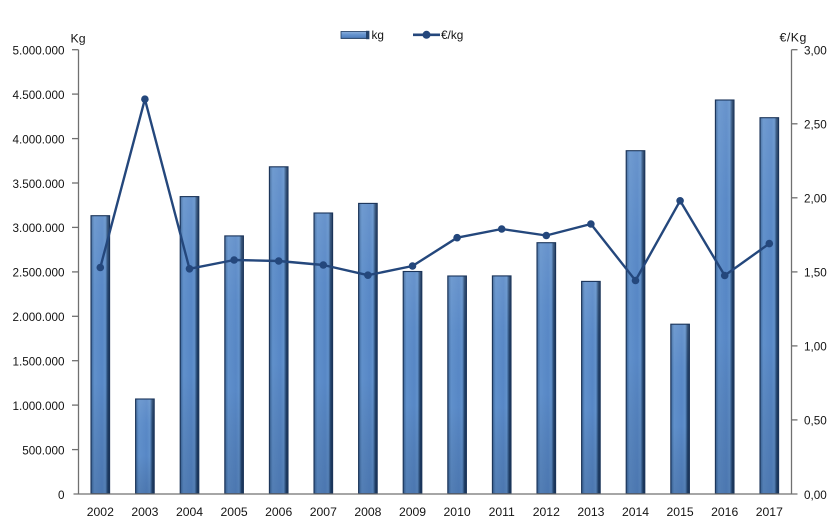 This screenshot has width=836, height=527. Describe the element at coordinates (457, 512) in the screenshot. I see `svg-text: 2010` at that location.